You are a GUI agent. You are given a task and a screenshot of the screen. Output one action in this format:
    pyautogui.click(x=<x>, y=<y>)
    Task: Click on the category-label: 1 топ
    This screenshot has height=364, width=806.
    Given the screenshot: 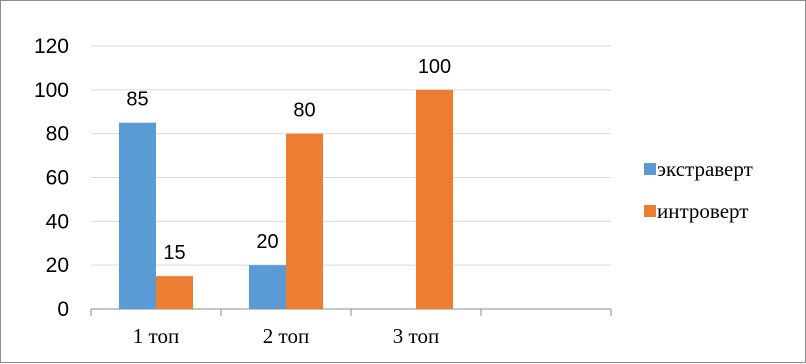 What is the action you would take?
    pyautogui.click(x=156, y=336)
    